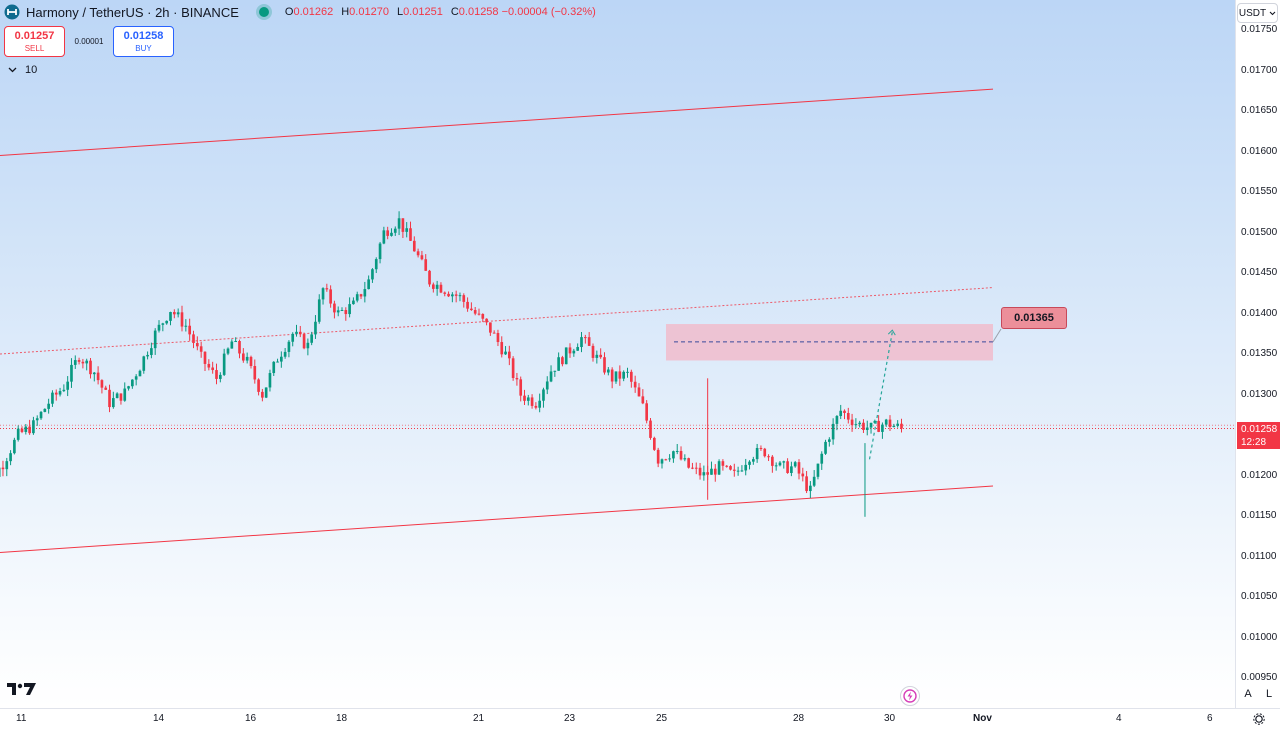 The width and height of the screenshot is (1280, 731). Describe the element at coordinates (342, 718) in the screenshot. I see `time-tick-label: 18` at that location.